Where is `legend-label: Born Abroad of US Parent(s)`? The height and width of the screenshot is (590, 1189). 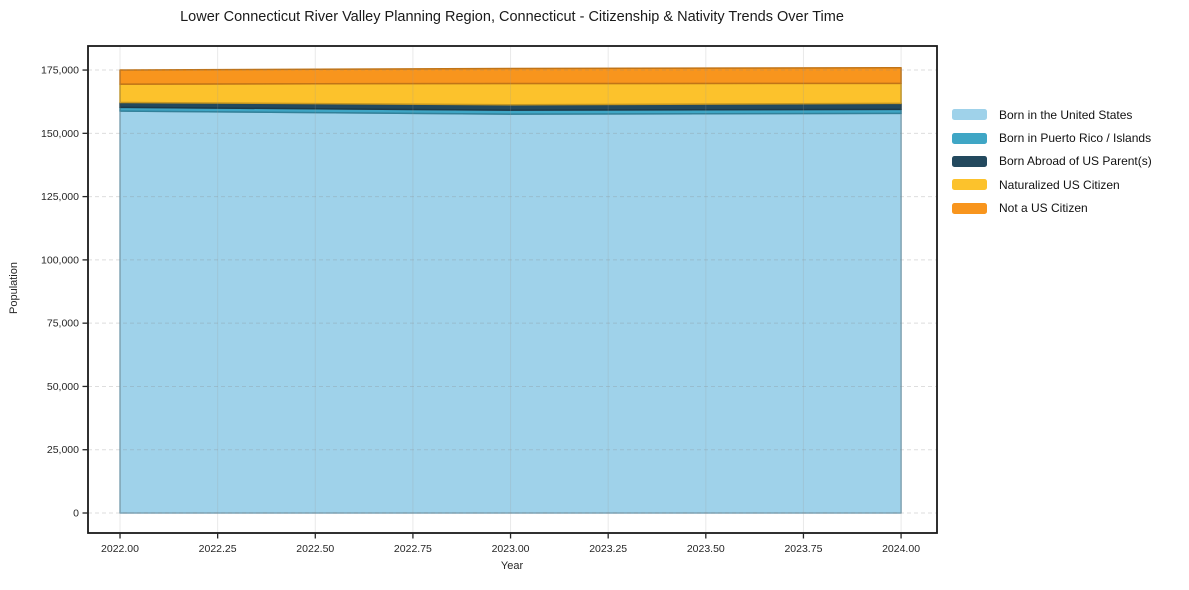 legend-label: Born Abroad of US Parent(s) is located at coordinates (1075, 161).